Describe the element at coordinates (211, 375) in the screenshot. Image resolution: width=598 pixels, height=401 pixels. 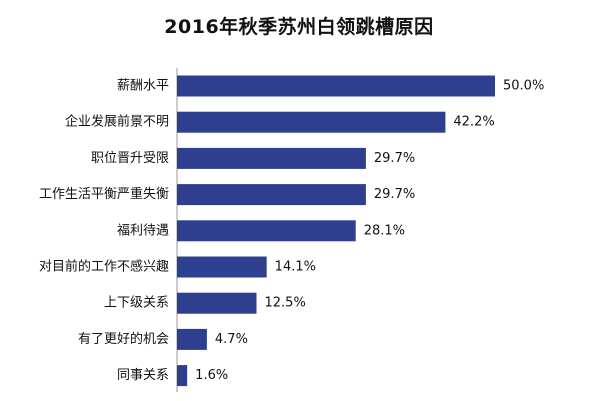
I see `value-label: 1.6%` at that location.